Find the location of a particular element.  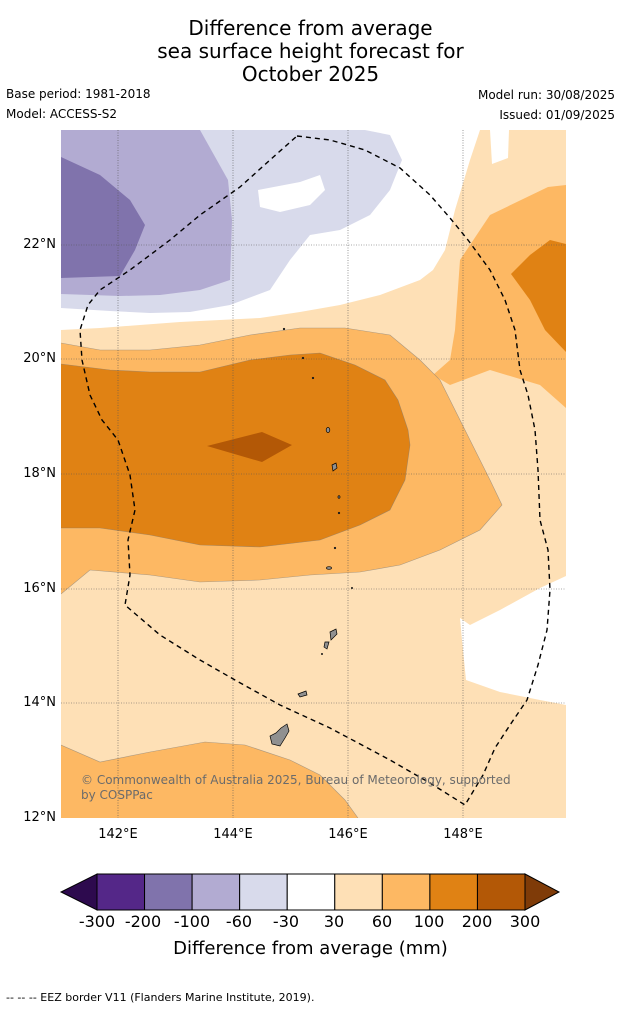

colorbar-tick: 60 is located at coordinates (382, 921).